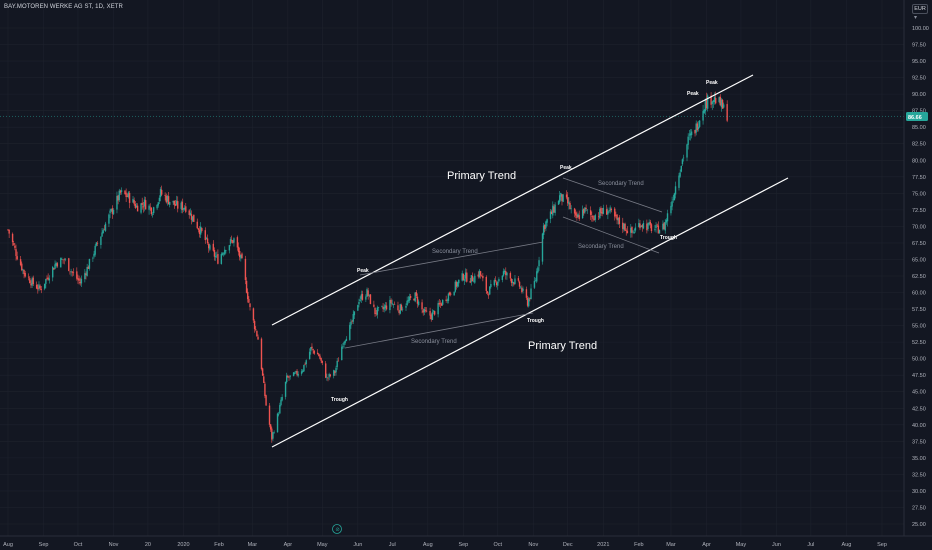 The height and width of the screenshot is (550, 932). I want to click on y-tick-label: 45.00, so click(919, 393).